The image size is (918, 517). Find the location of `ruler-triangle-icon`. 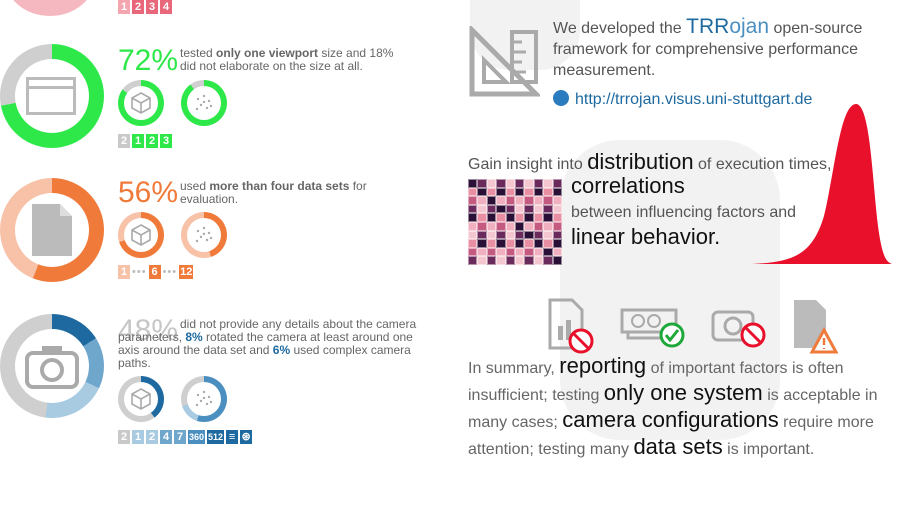

ruler-triangle-icon is located at coordinates (504, 61).